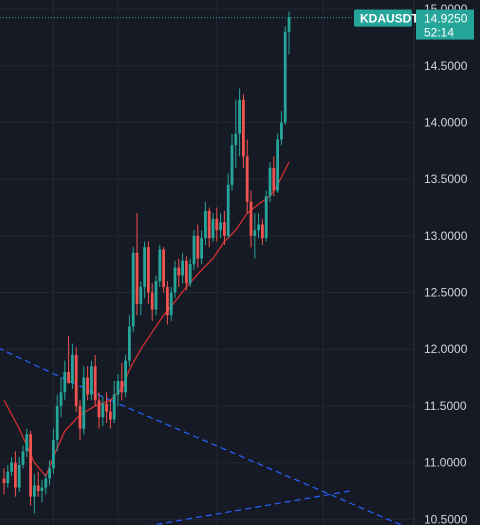 Image resolution: width=480 pixels, height=525 pixels. What do you see at coordinates (446, 179) in the screenshot?
I see `y-tick-label-3: 13.5000` at bounding box center [446, 179].